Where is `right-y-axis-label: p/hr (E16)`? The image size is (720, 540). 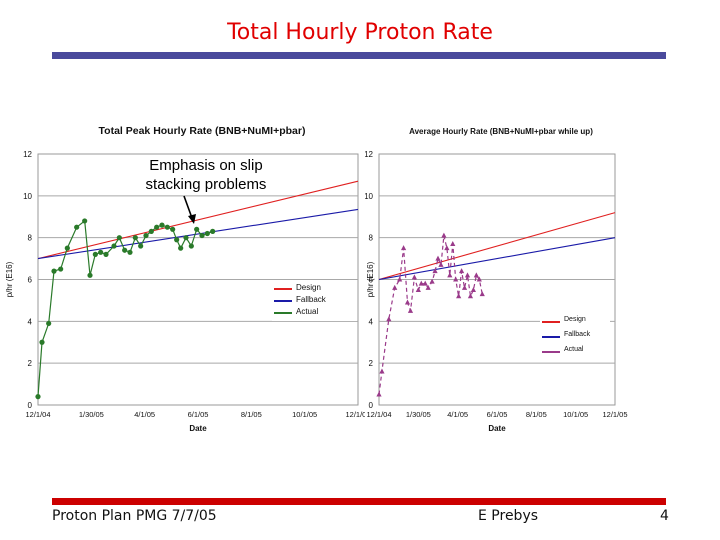 right-y-axis-label: p/hr (E16) is located at coordinates (370, 279).